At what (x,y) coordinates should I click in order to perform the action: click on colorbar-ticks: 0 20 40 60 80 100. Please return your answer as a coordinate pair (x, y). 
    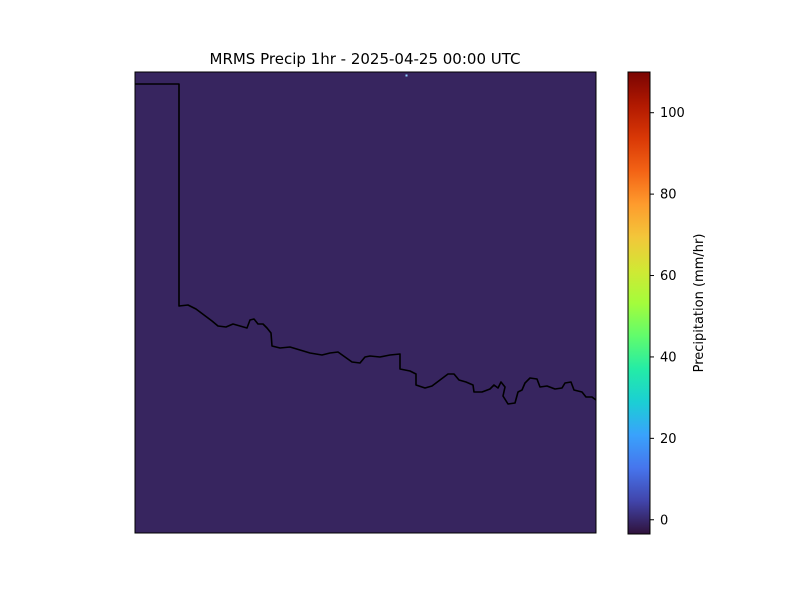
    Looking at the image, I should click on (667, 317).